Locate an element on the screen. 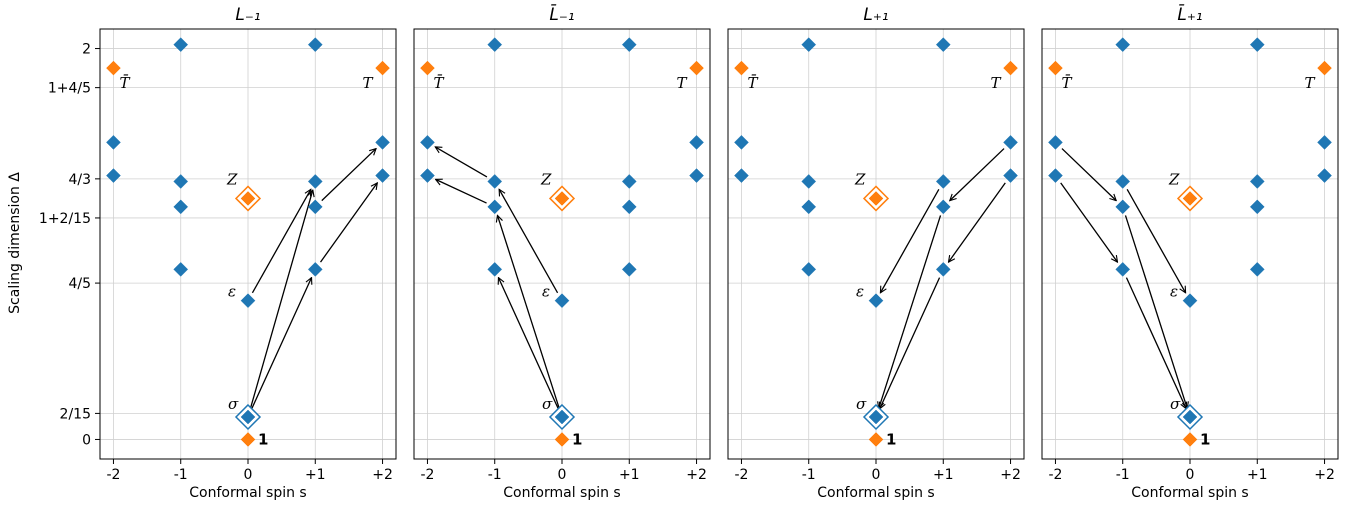 Image resolution: width=1372 pixels, height=514 pixels. y-axis-label: Scaling dimension Δ is located at coordinates (15, 243).